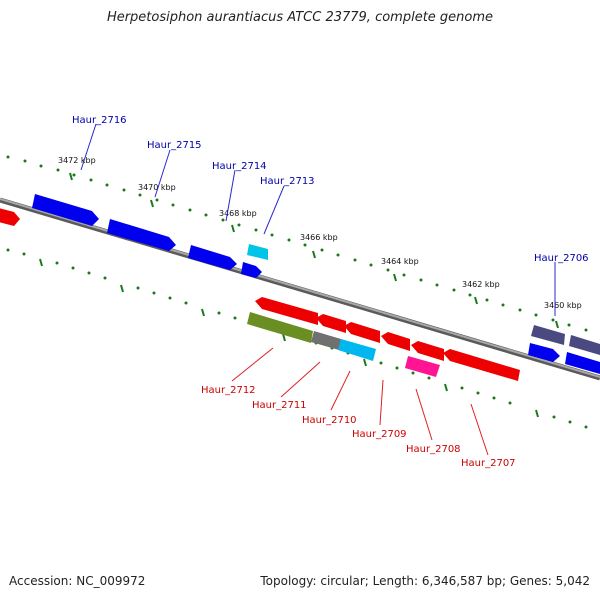 The width and height of the screenshot is (600, 600). What do you see at coordinates (319, 237) in the screenshot?
I see `kbp-label: 3466 kbp` at bounding box center [319, 237].